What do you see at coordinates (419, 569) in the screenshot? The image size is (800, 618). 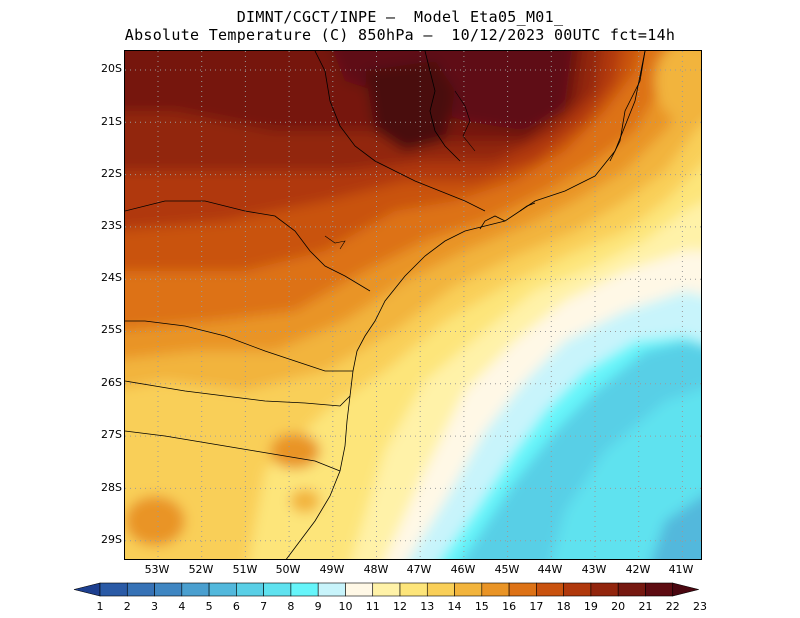 I see `lon-label: 47W` at bounding box center [419, 569].